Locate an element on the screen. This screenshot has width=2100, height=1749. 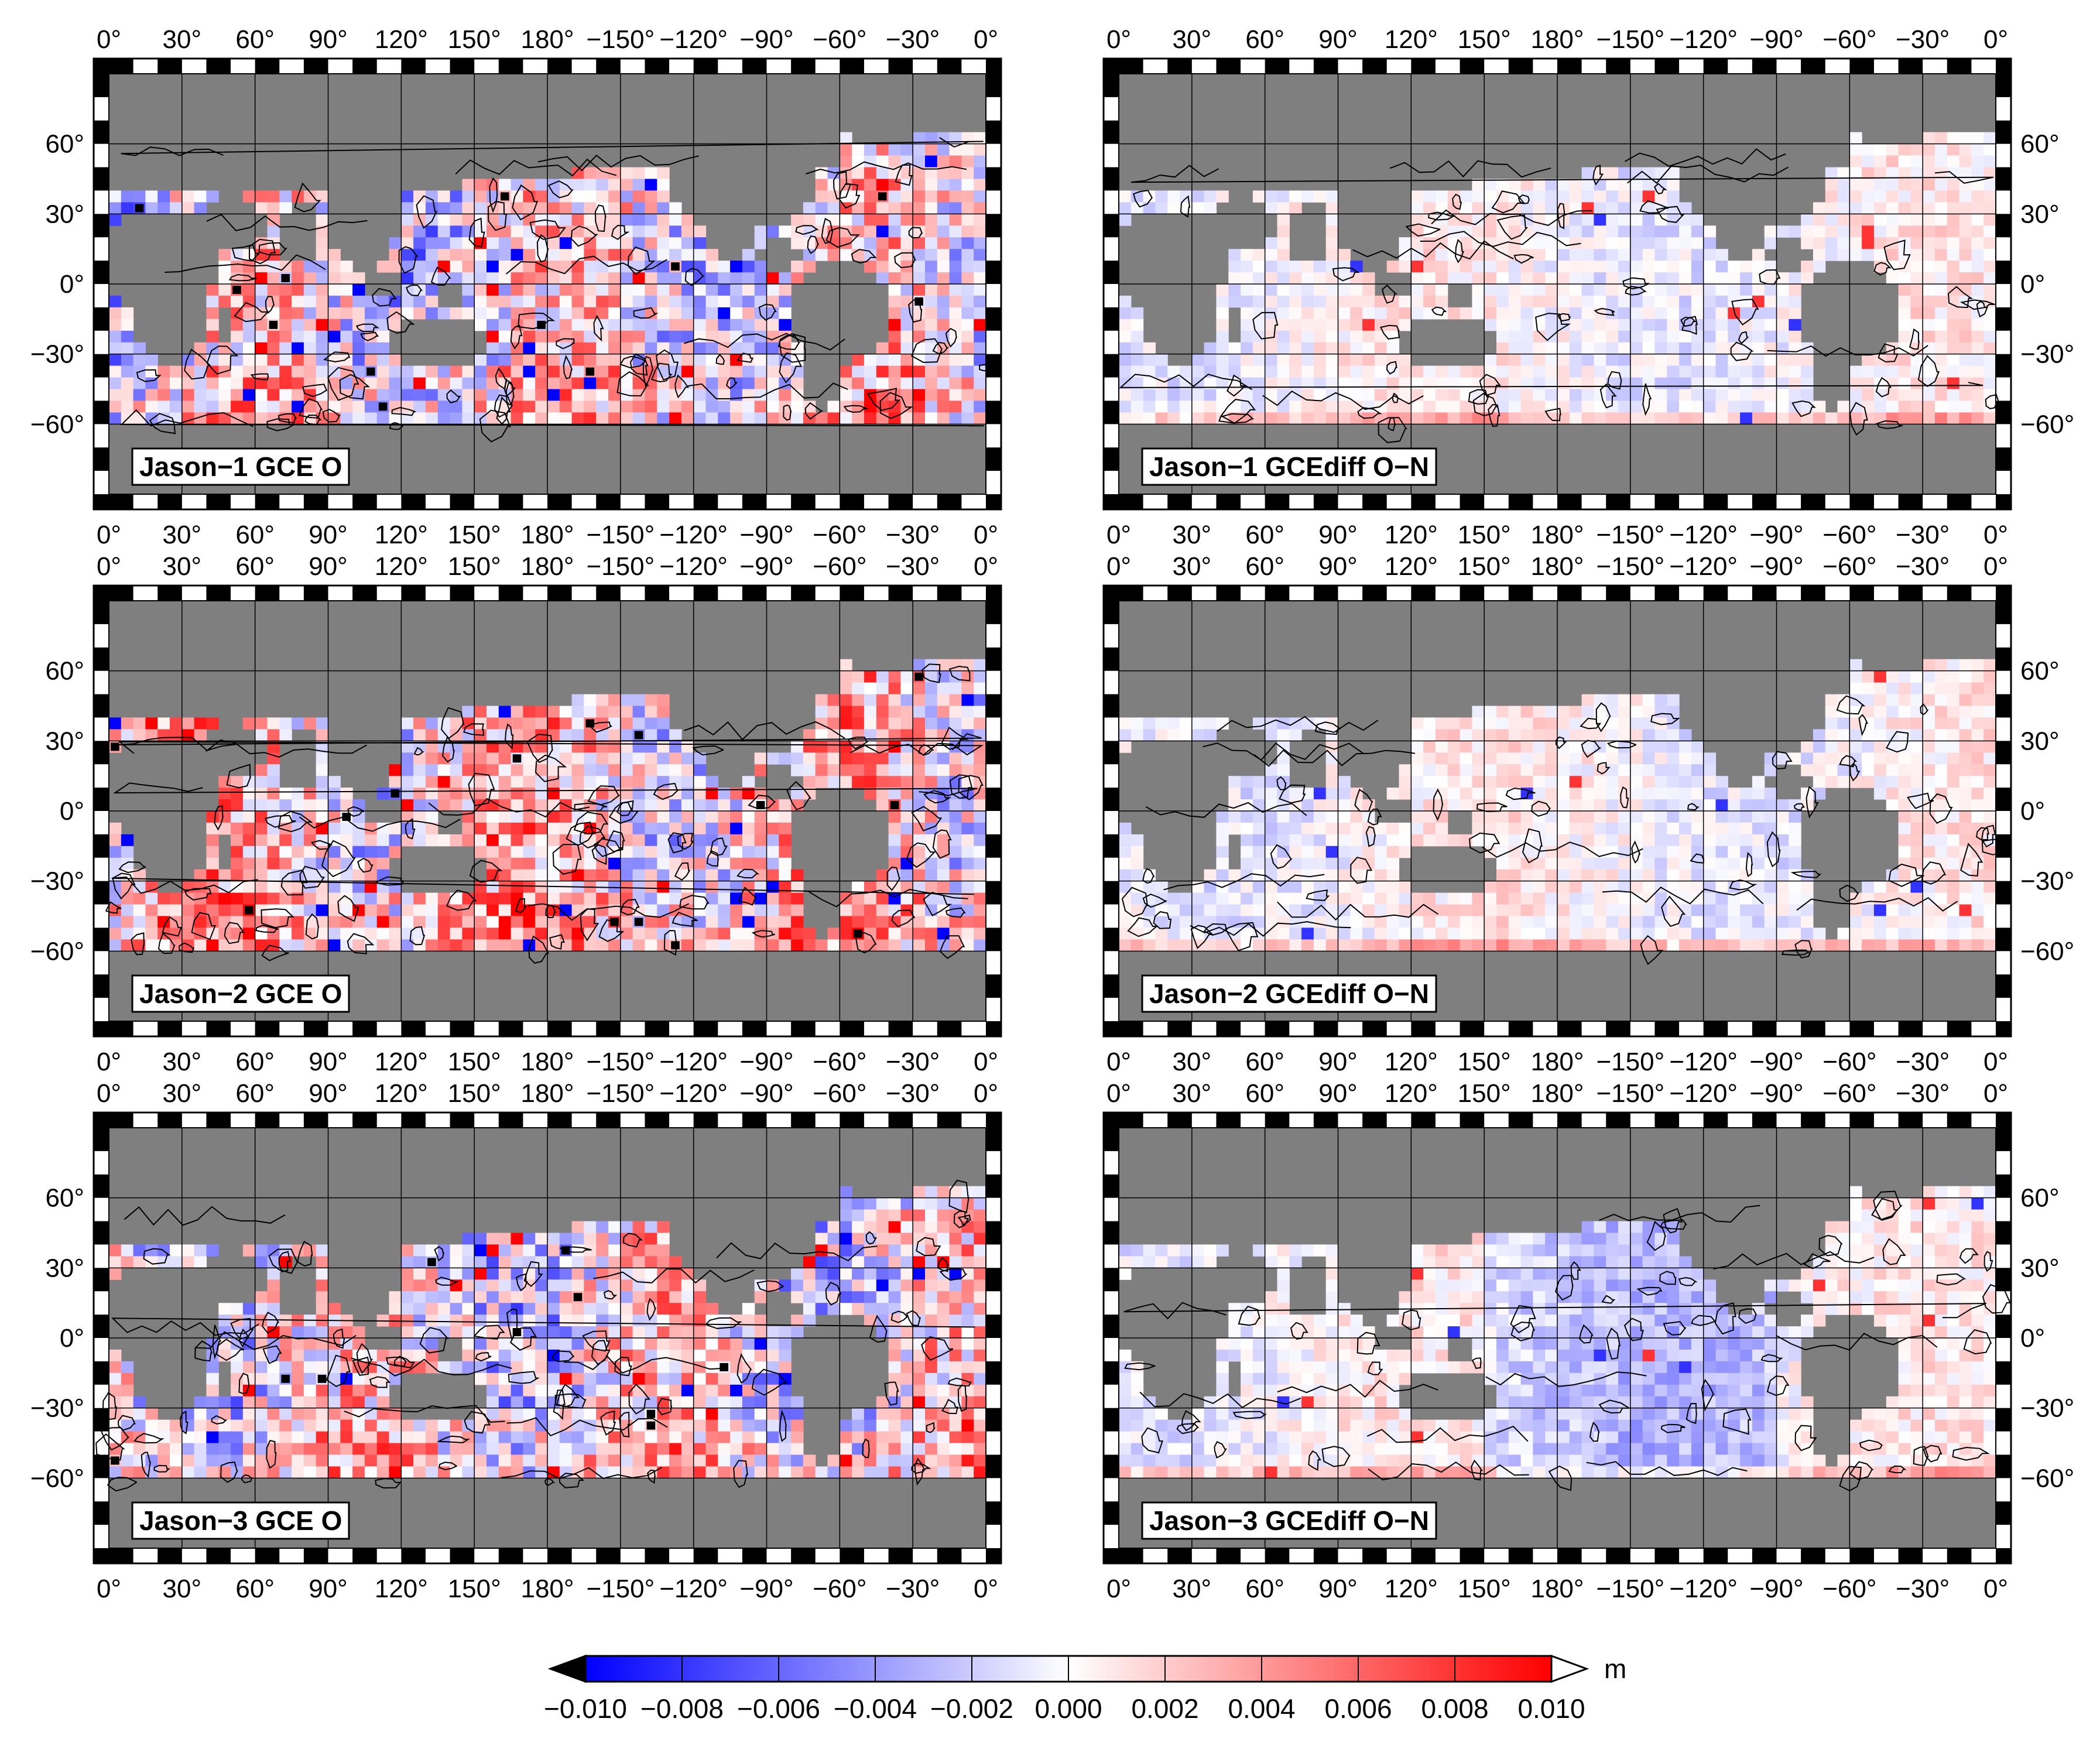
colorbar-tick-label: 0.000 is located at coordinates (1068, 1708).